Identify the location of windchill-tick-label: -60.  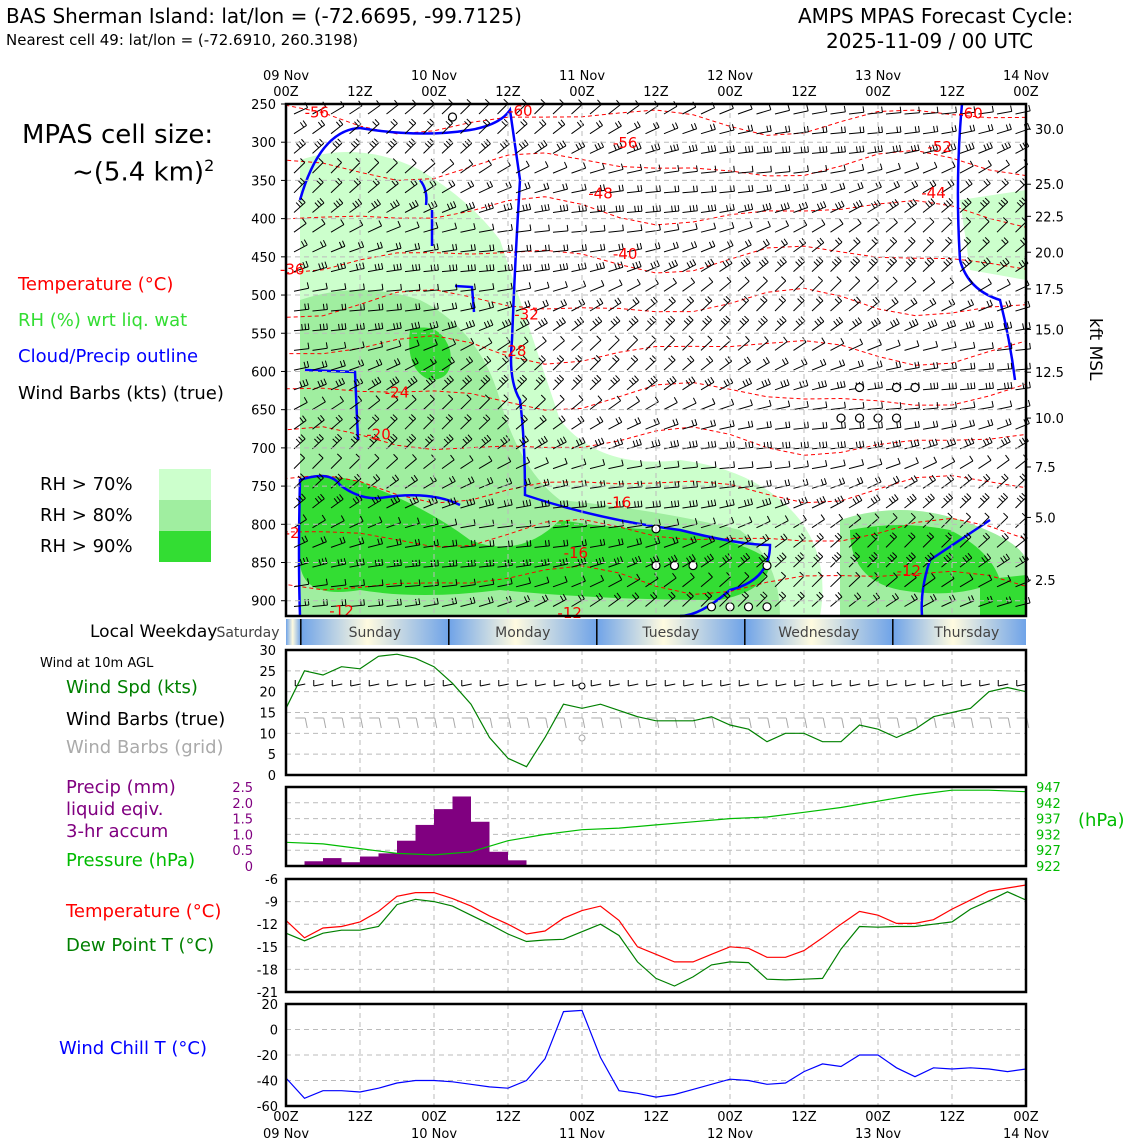
(267, 1107).